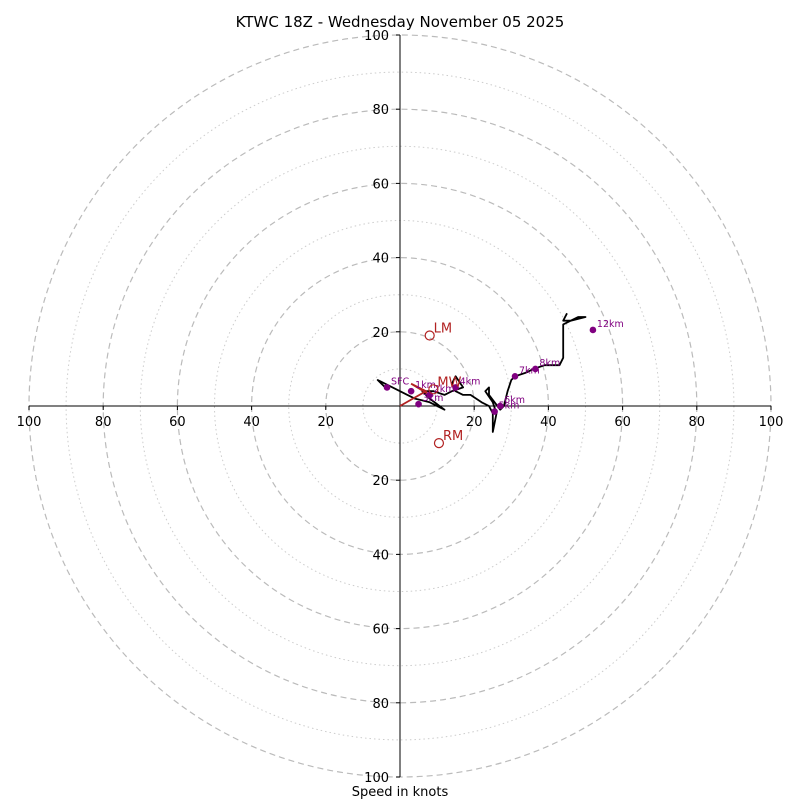 The width and height of the screenshot is (800, 800). Describe the element at coordinates (514, 400) in the screenshot. I see `height-marker-label: 6km` at that location.